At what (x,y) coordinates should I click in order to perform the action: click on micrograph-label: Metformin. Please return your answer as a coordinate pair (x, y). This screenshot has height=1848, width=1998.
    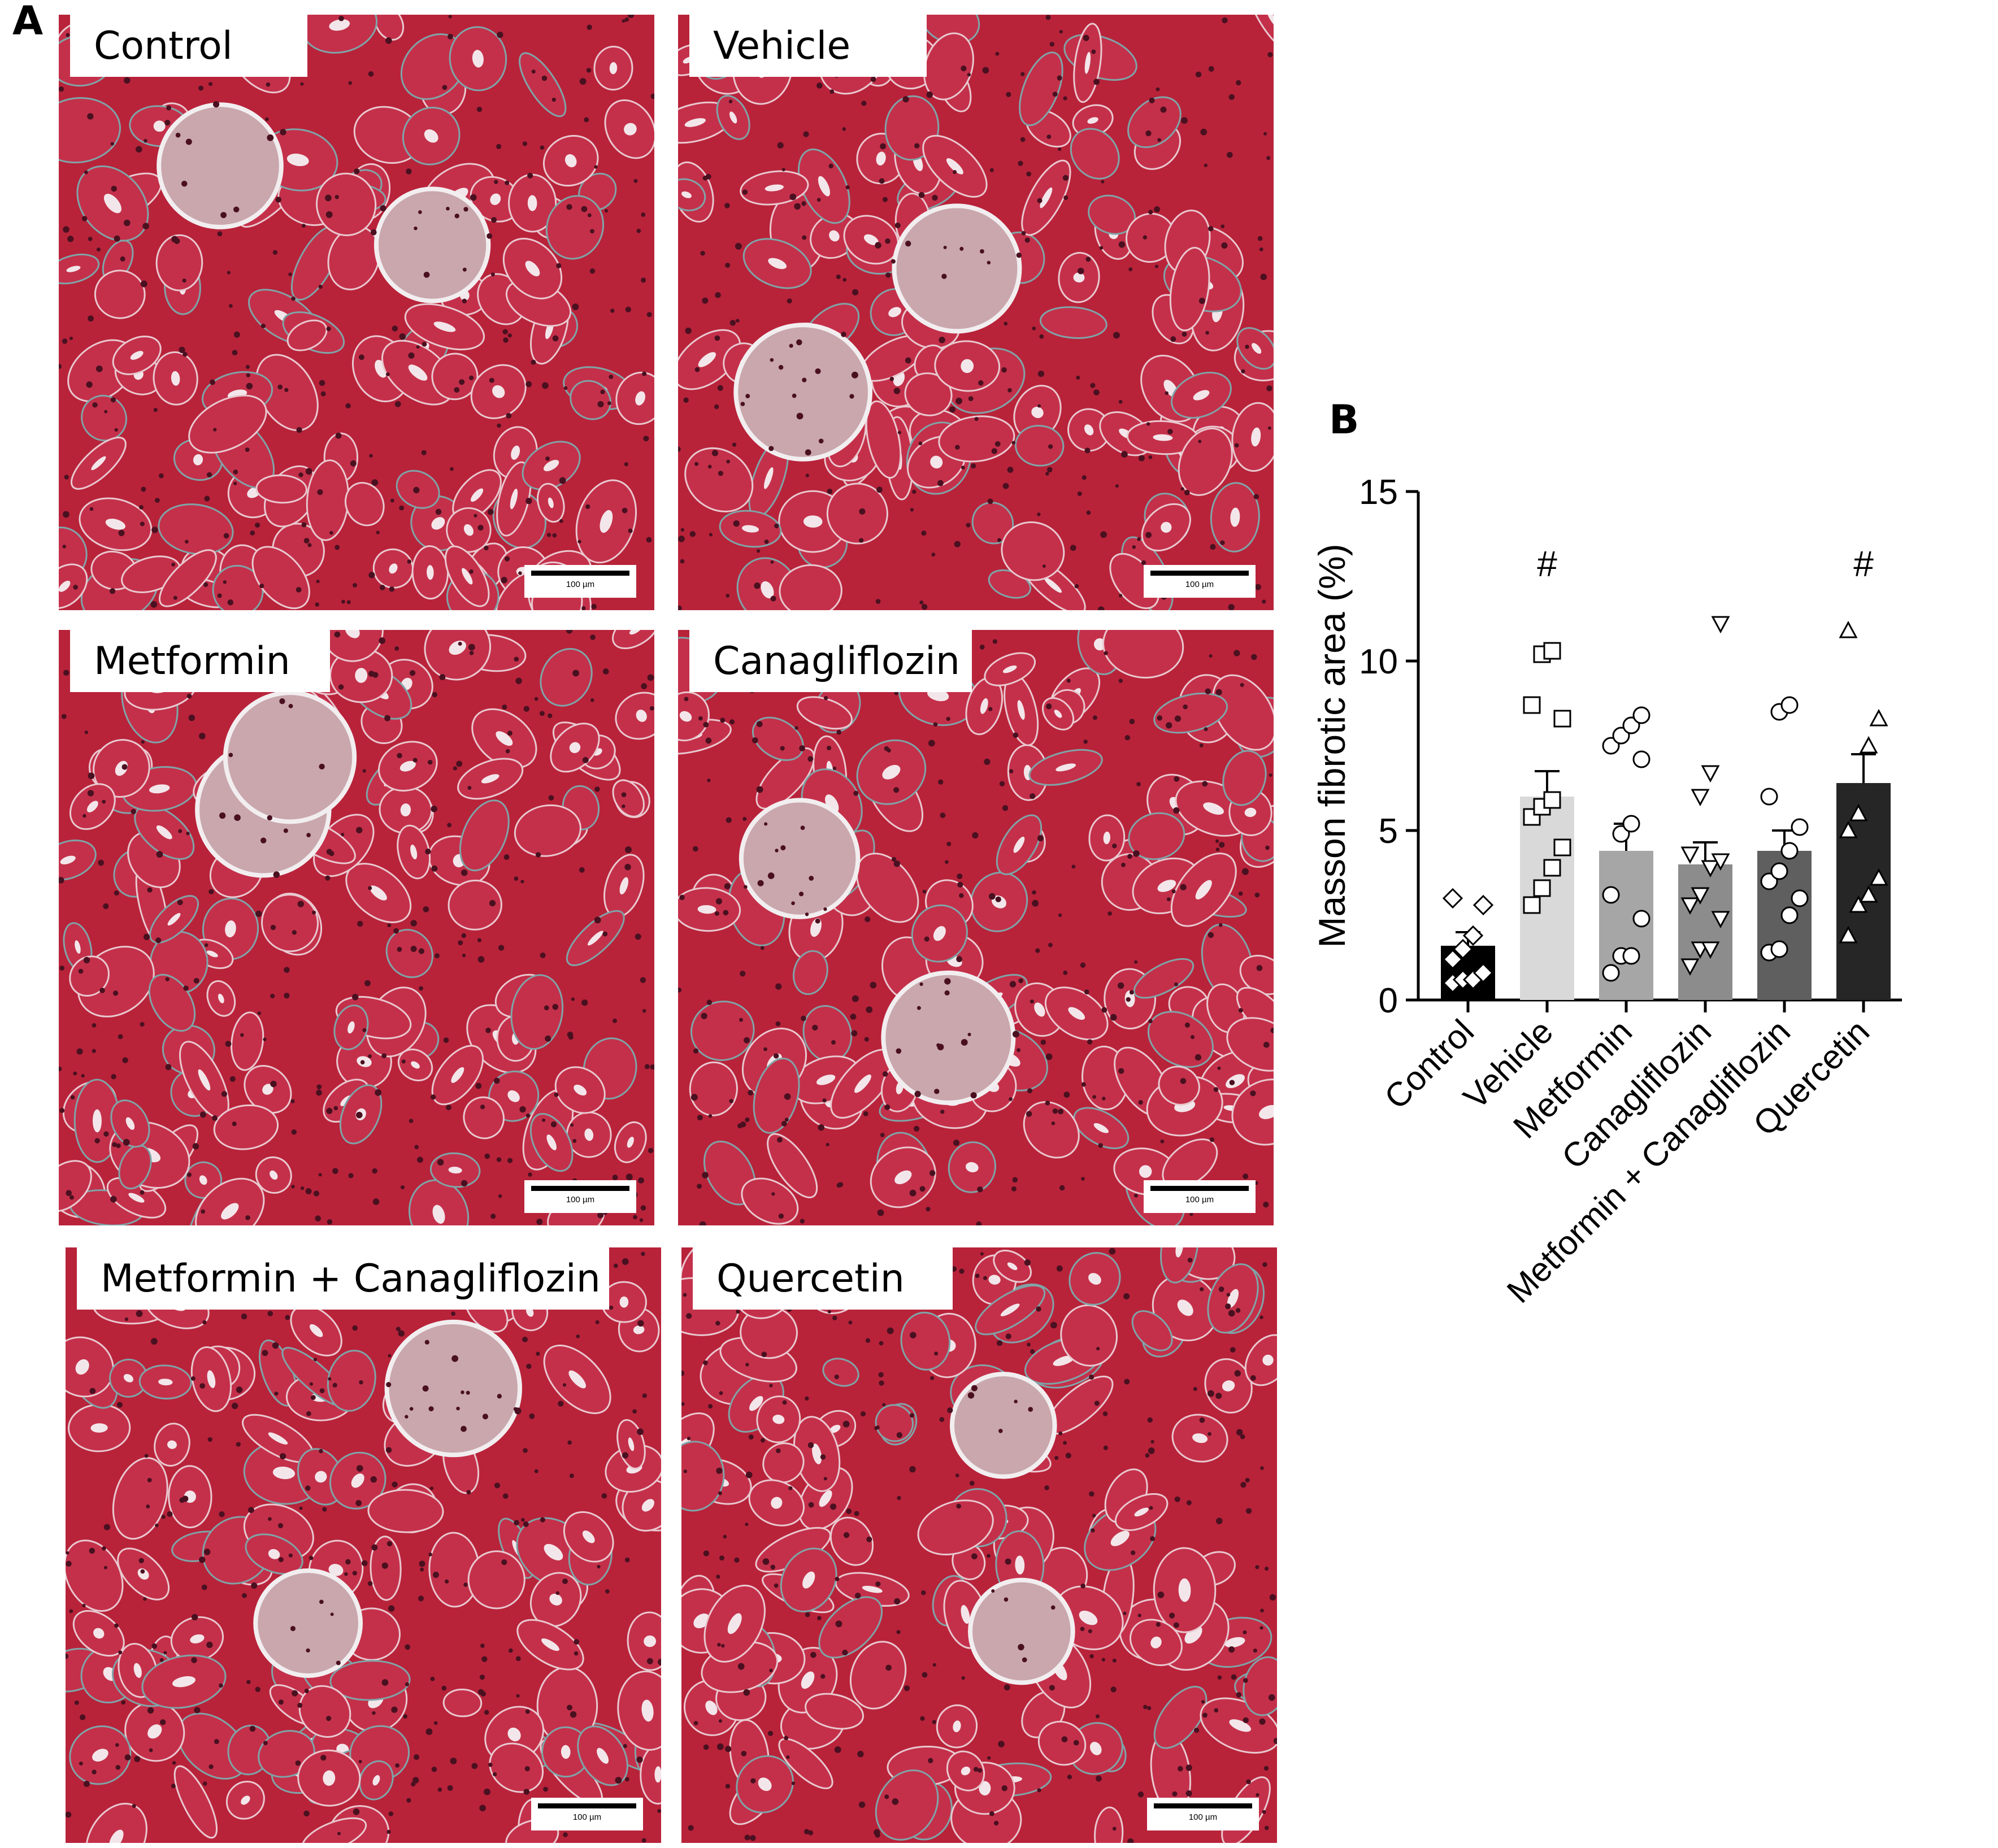
    Looking at the image, I should click on (200, 661).